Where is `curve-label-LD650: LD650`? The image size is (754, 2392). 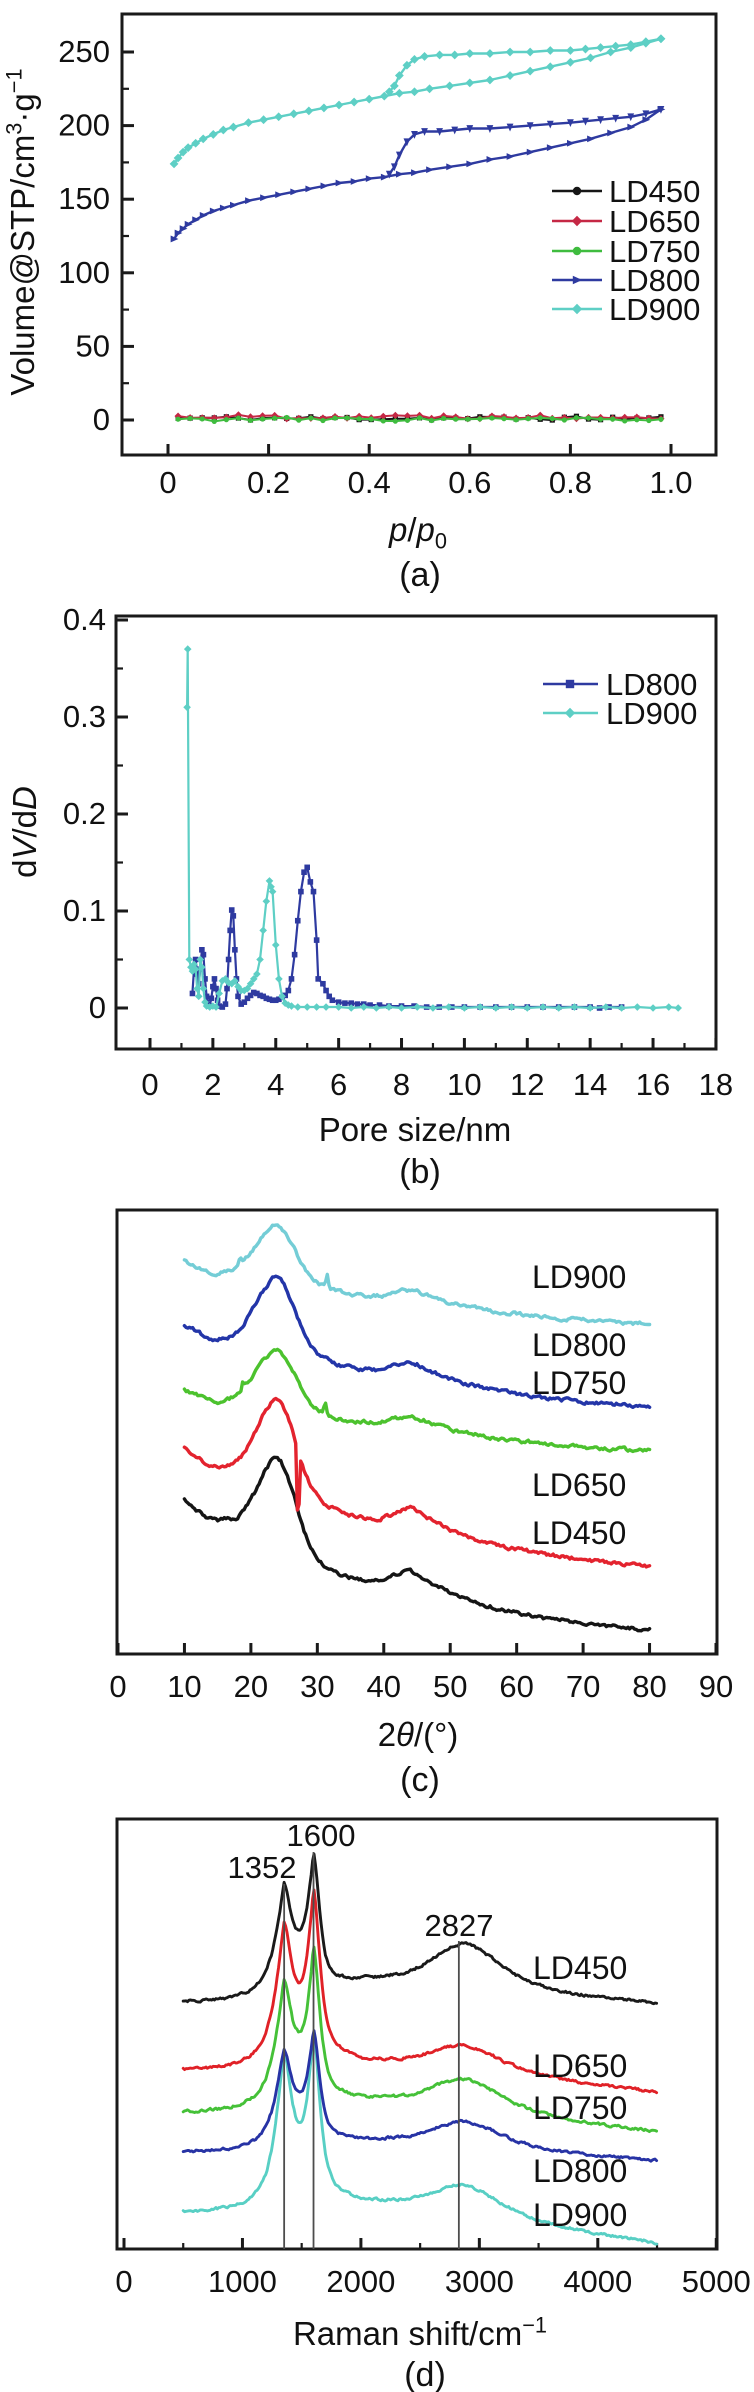
curve-label-LD650: LD650 is located at coordinates (579, 1485).